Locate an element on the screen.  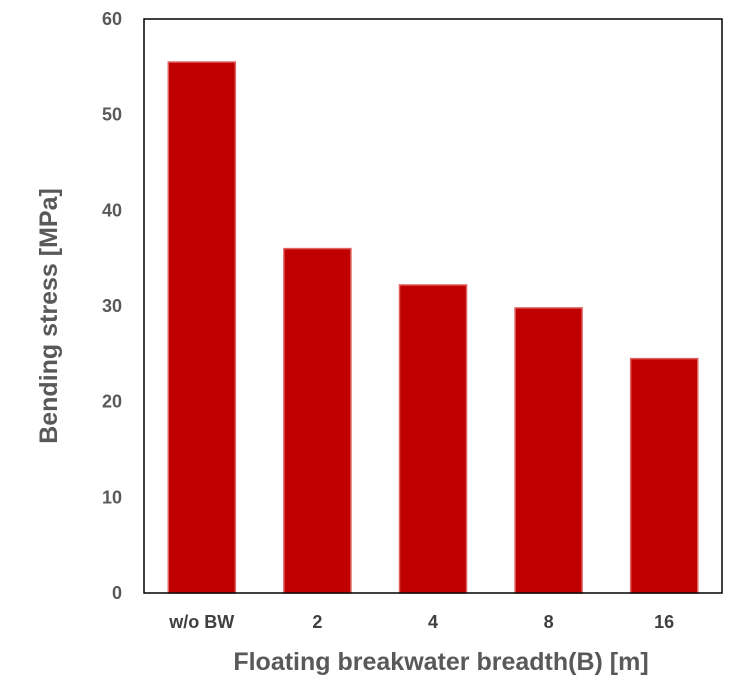
y-tick-label: 20 is located at coordinates (112, 402).